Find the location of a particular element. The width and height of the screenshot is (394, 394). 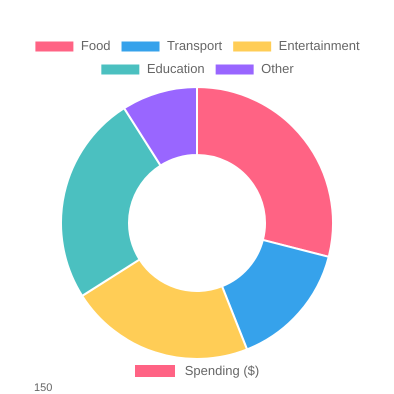

legend-label: Entertainment is located at coordinates (319, 46).